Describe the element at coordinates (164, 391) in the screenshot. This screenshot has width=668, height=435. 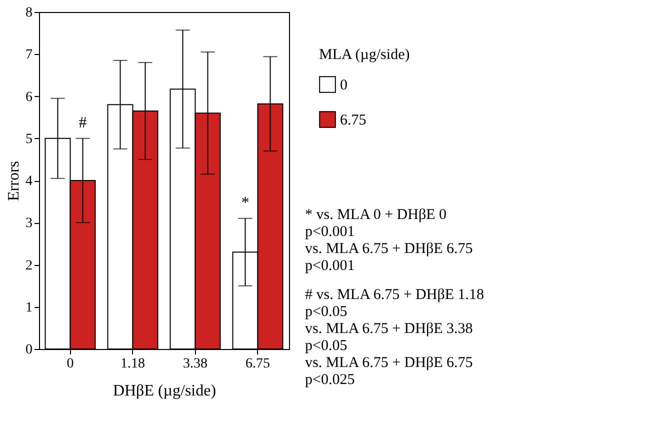
I see `x-axis-title: DHβE (µg/side)` at that location.